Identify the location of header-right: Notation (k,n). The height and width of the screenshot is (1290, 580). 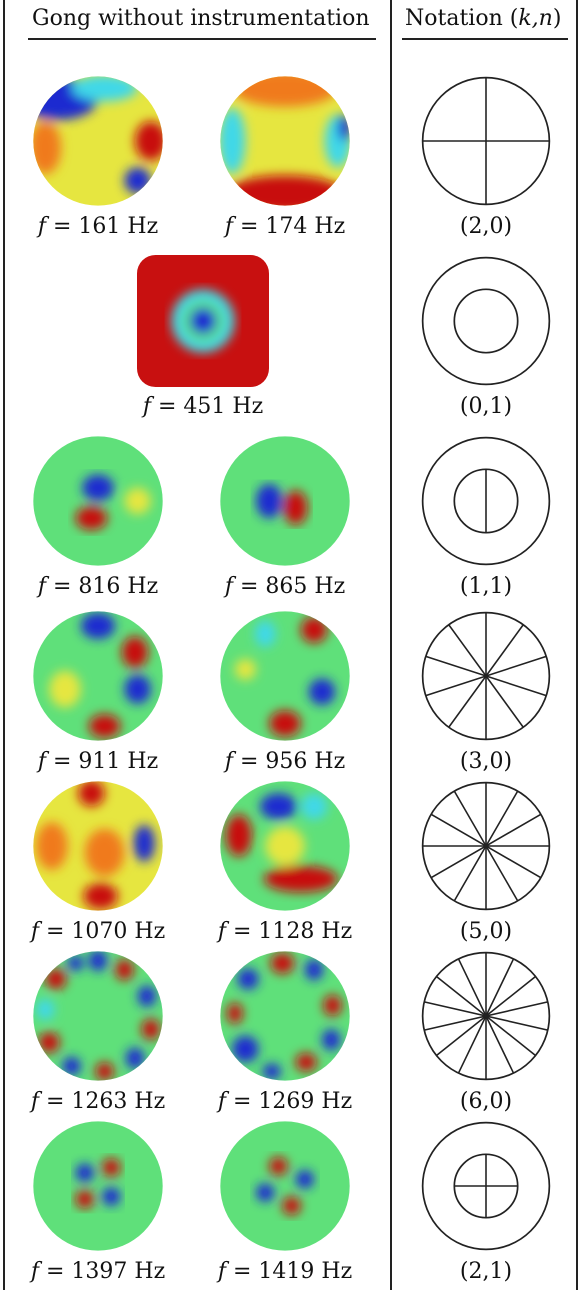
(483, 18).